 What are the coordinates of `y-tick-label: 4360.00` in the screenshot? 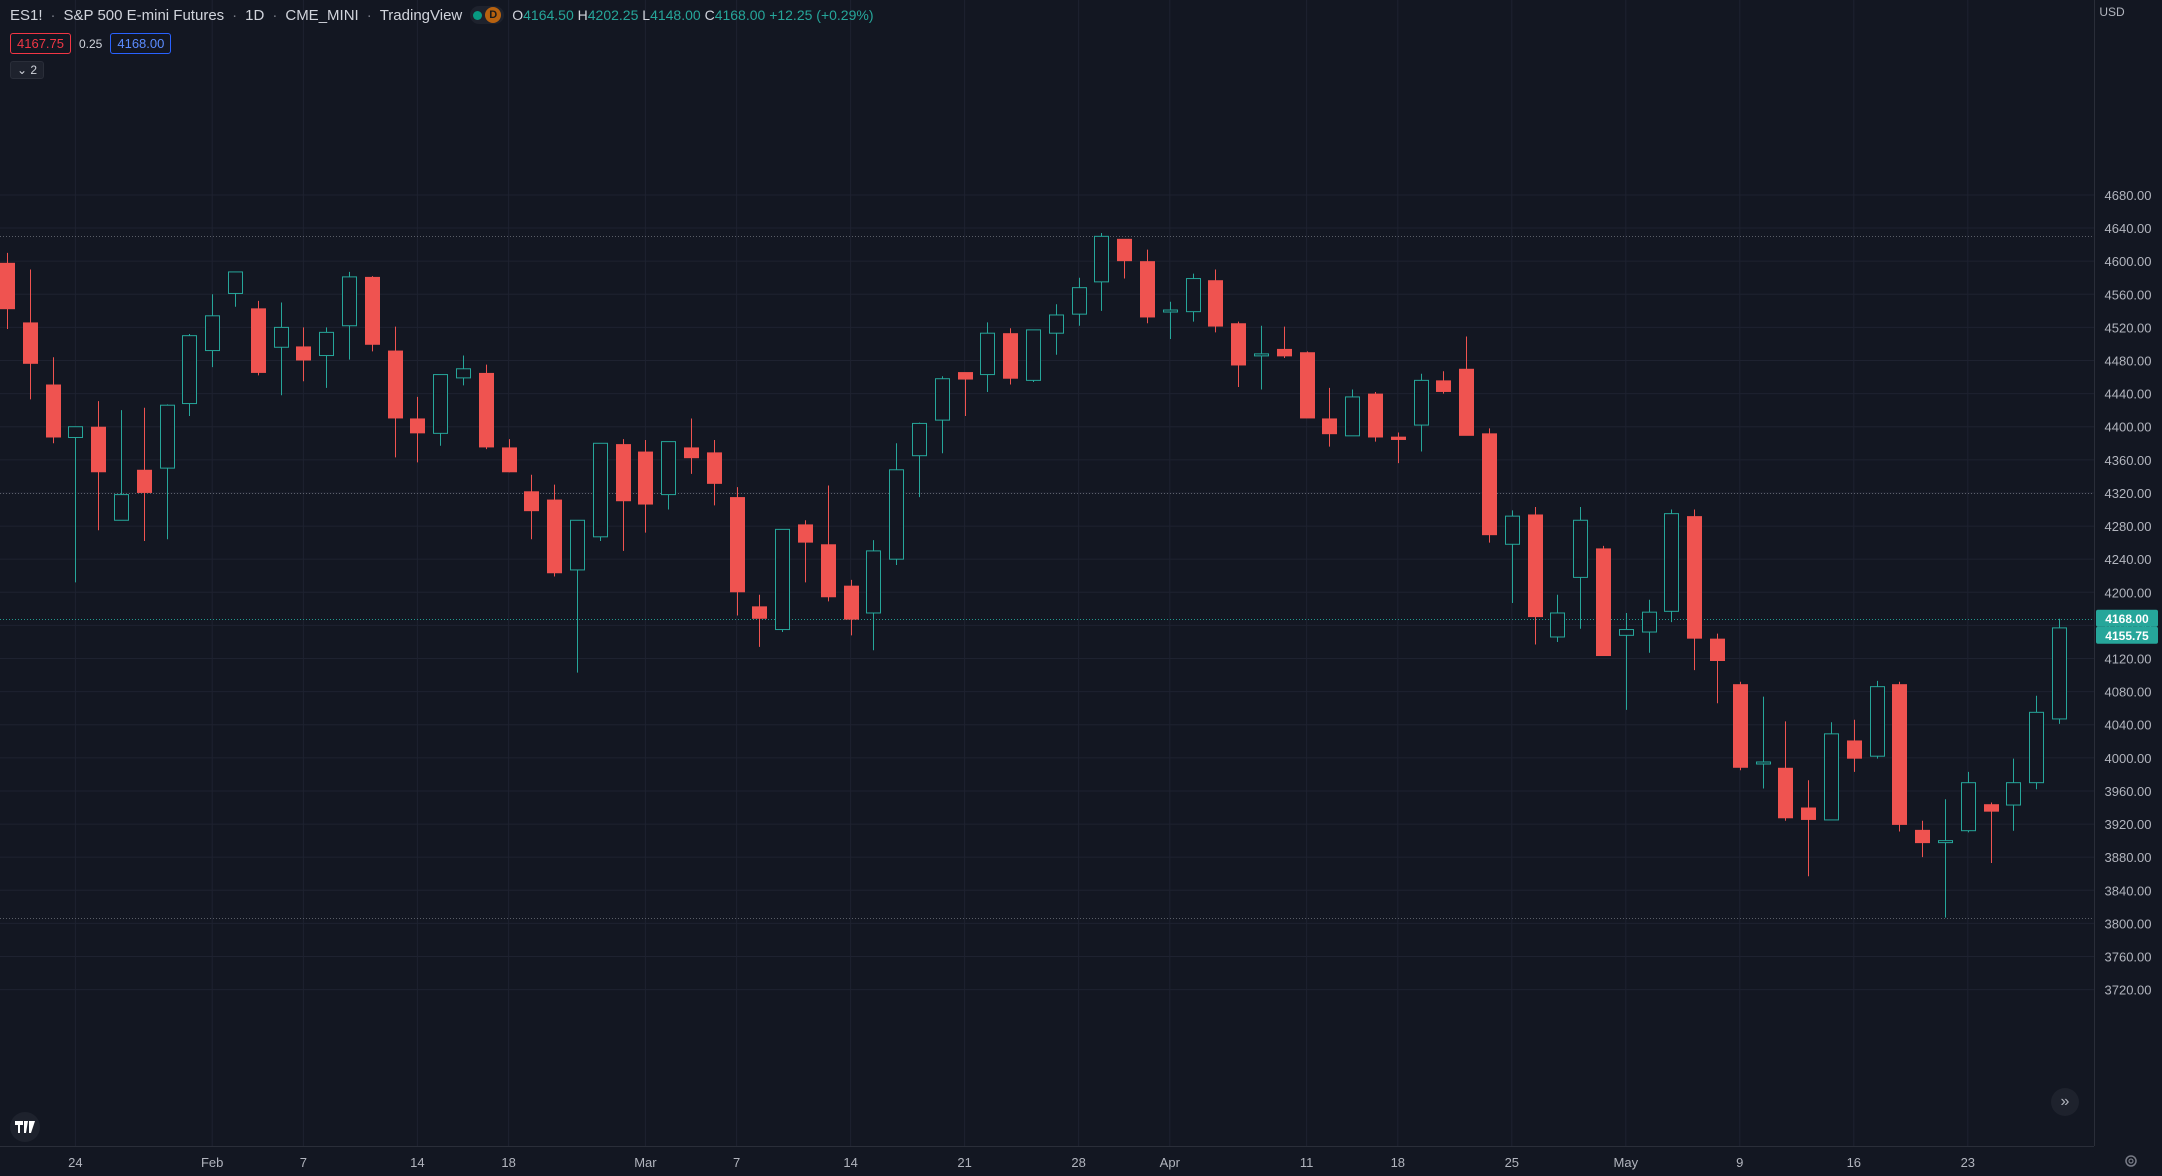 It's located at (2128, 460).